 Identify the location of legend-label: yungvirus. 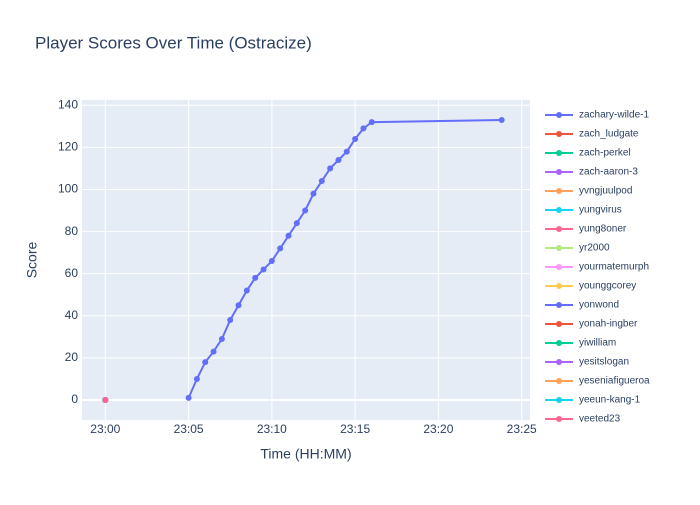
(600, 210).